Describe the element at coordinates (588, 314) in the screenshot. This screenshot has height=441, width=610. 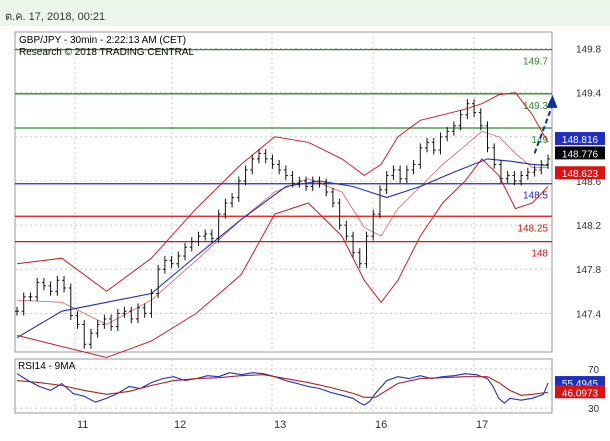
I see `y-tick-label: 147.4` at that location.